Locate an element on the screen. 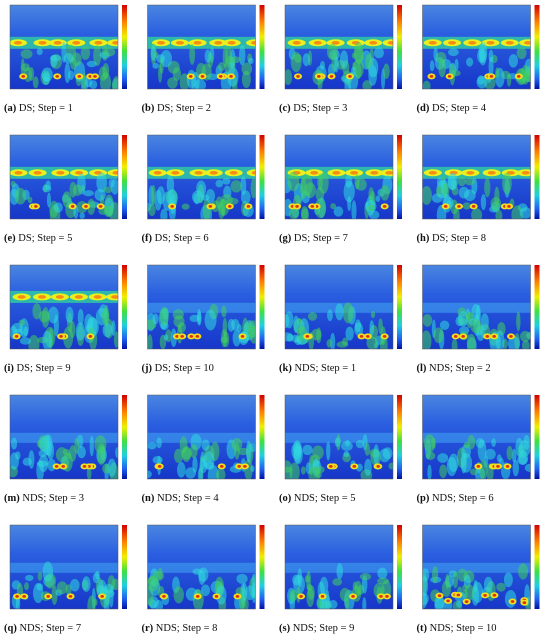 The width and height of the screenshot is (550, 643). caption-label: (m) is located at coordinates (12, 498).